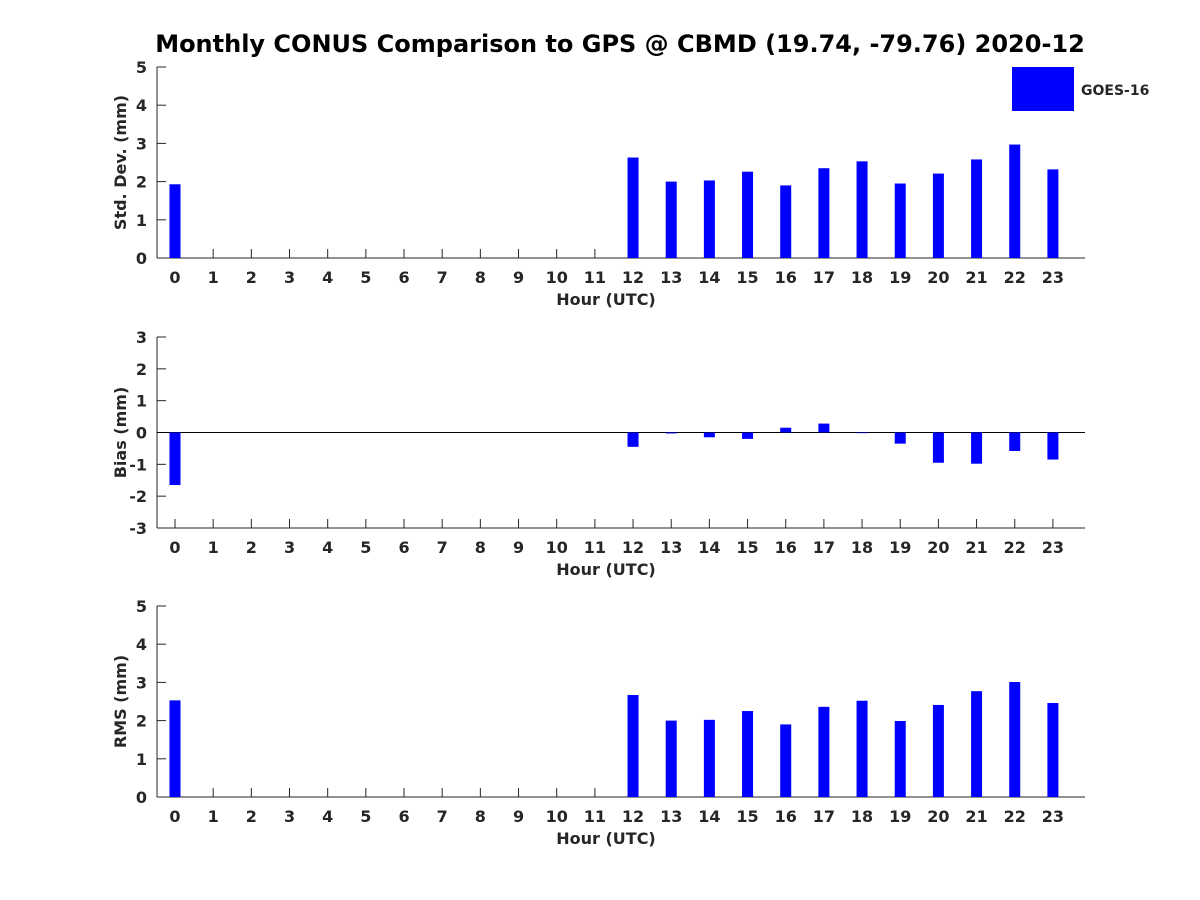  What do you see at coordinates (138, 464) in the screenshot?
I see `y-tick-label: -1` at bounding box center [138, 464].